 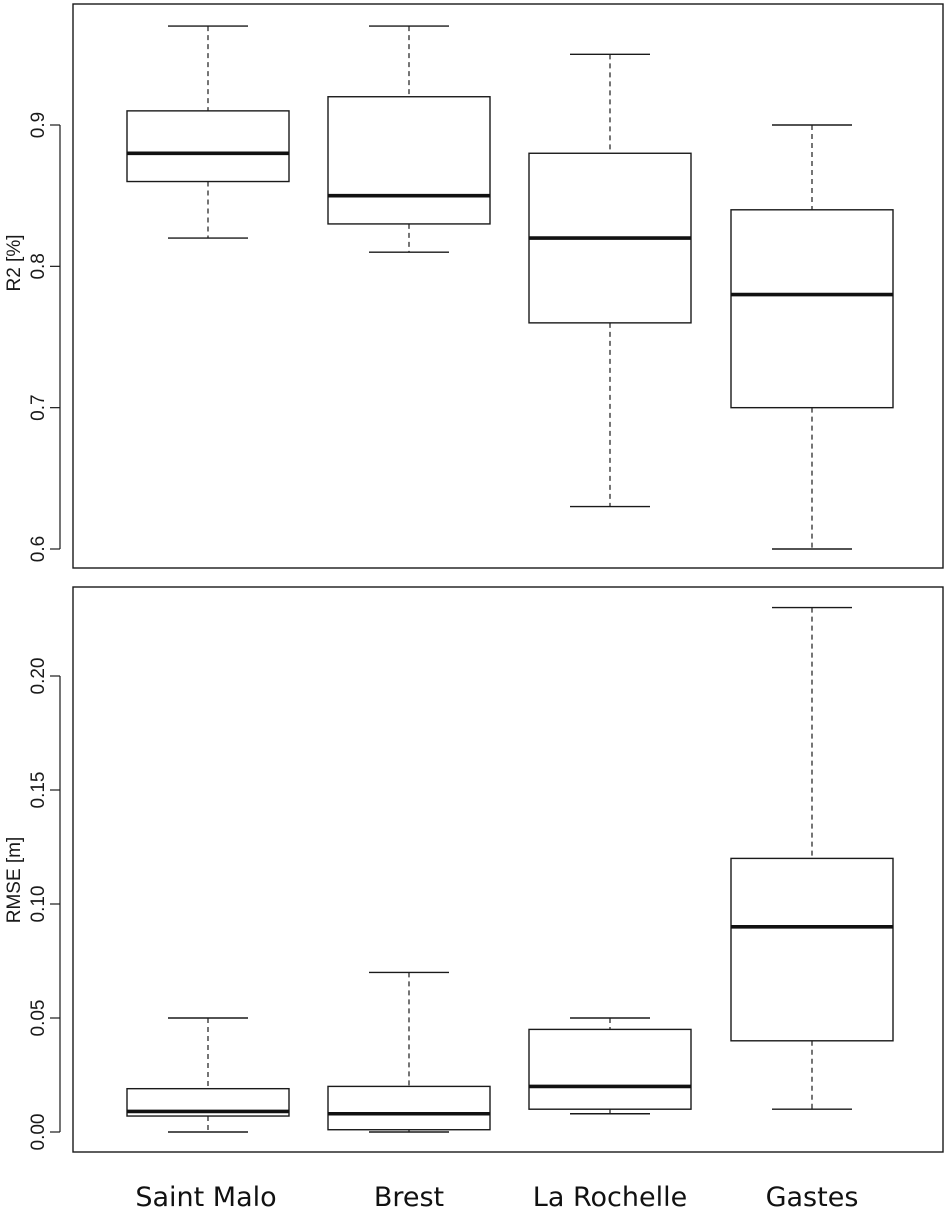 I want to click on r2-box-saint-malo, so click(x=208, y=132).